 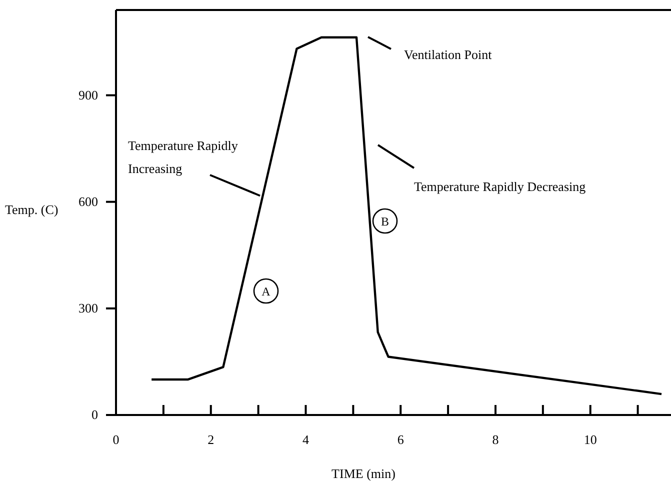 I want to click on x-tick-label: 8, so click(x=495, y=440).